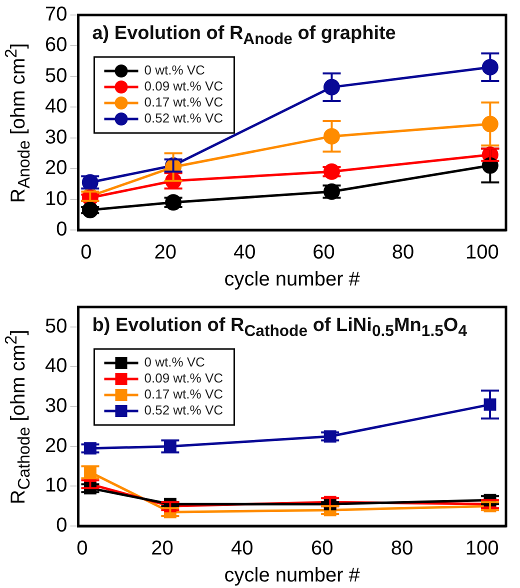 The width and height of the screenshot is (520, 588). What do you see at coordinates (244, 36) in the screenshot?
I see `text: a) Evolution of R$_{Anode}$ of graphite` at bounding box center [244, 36].